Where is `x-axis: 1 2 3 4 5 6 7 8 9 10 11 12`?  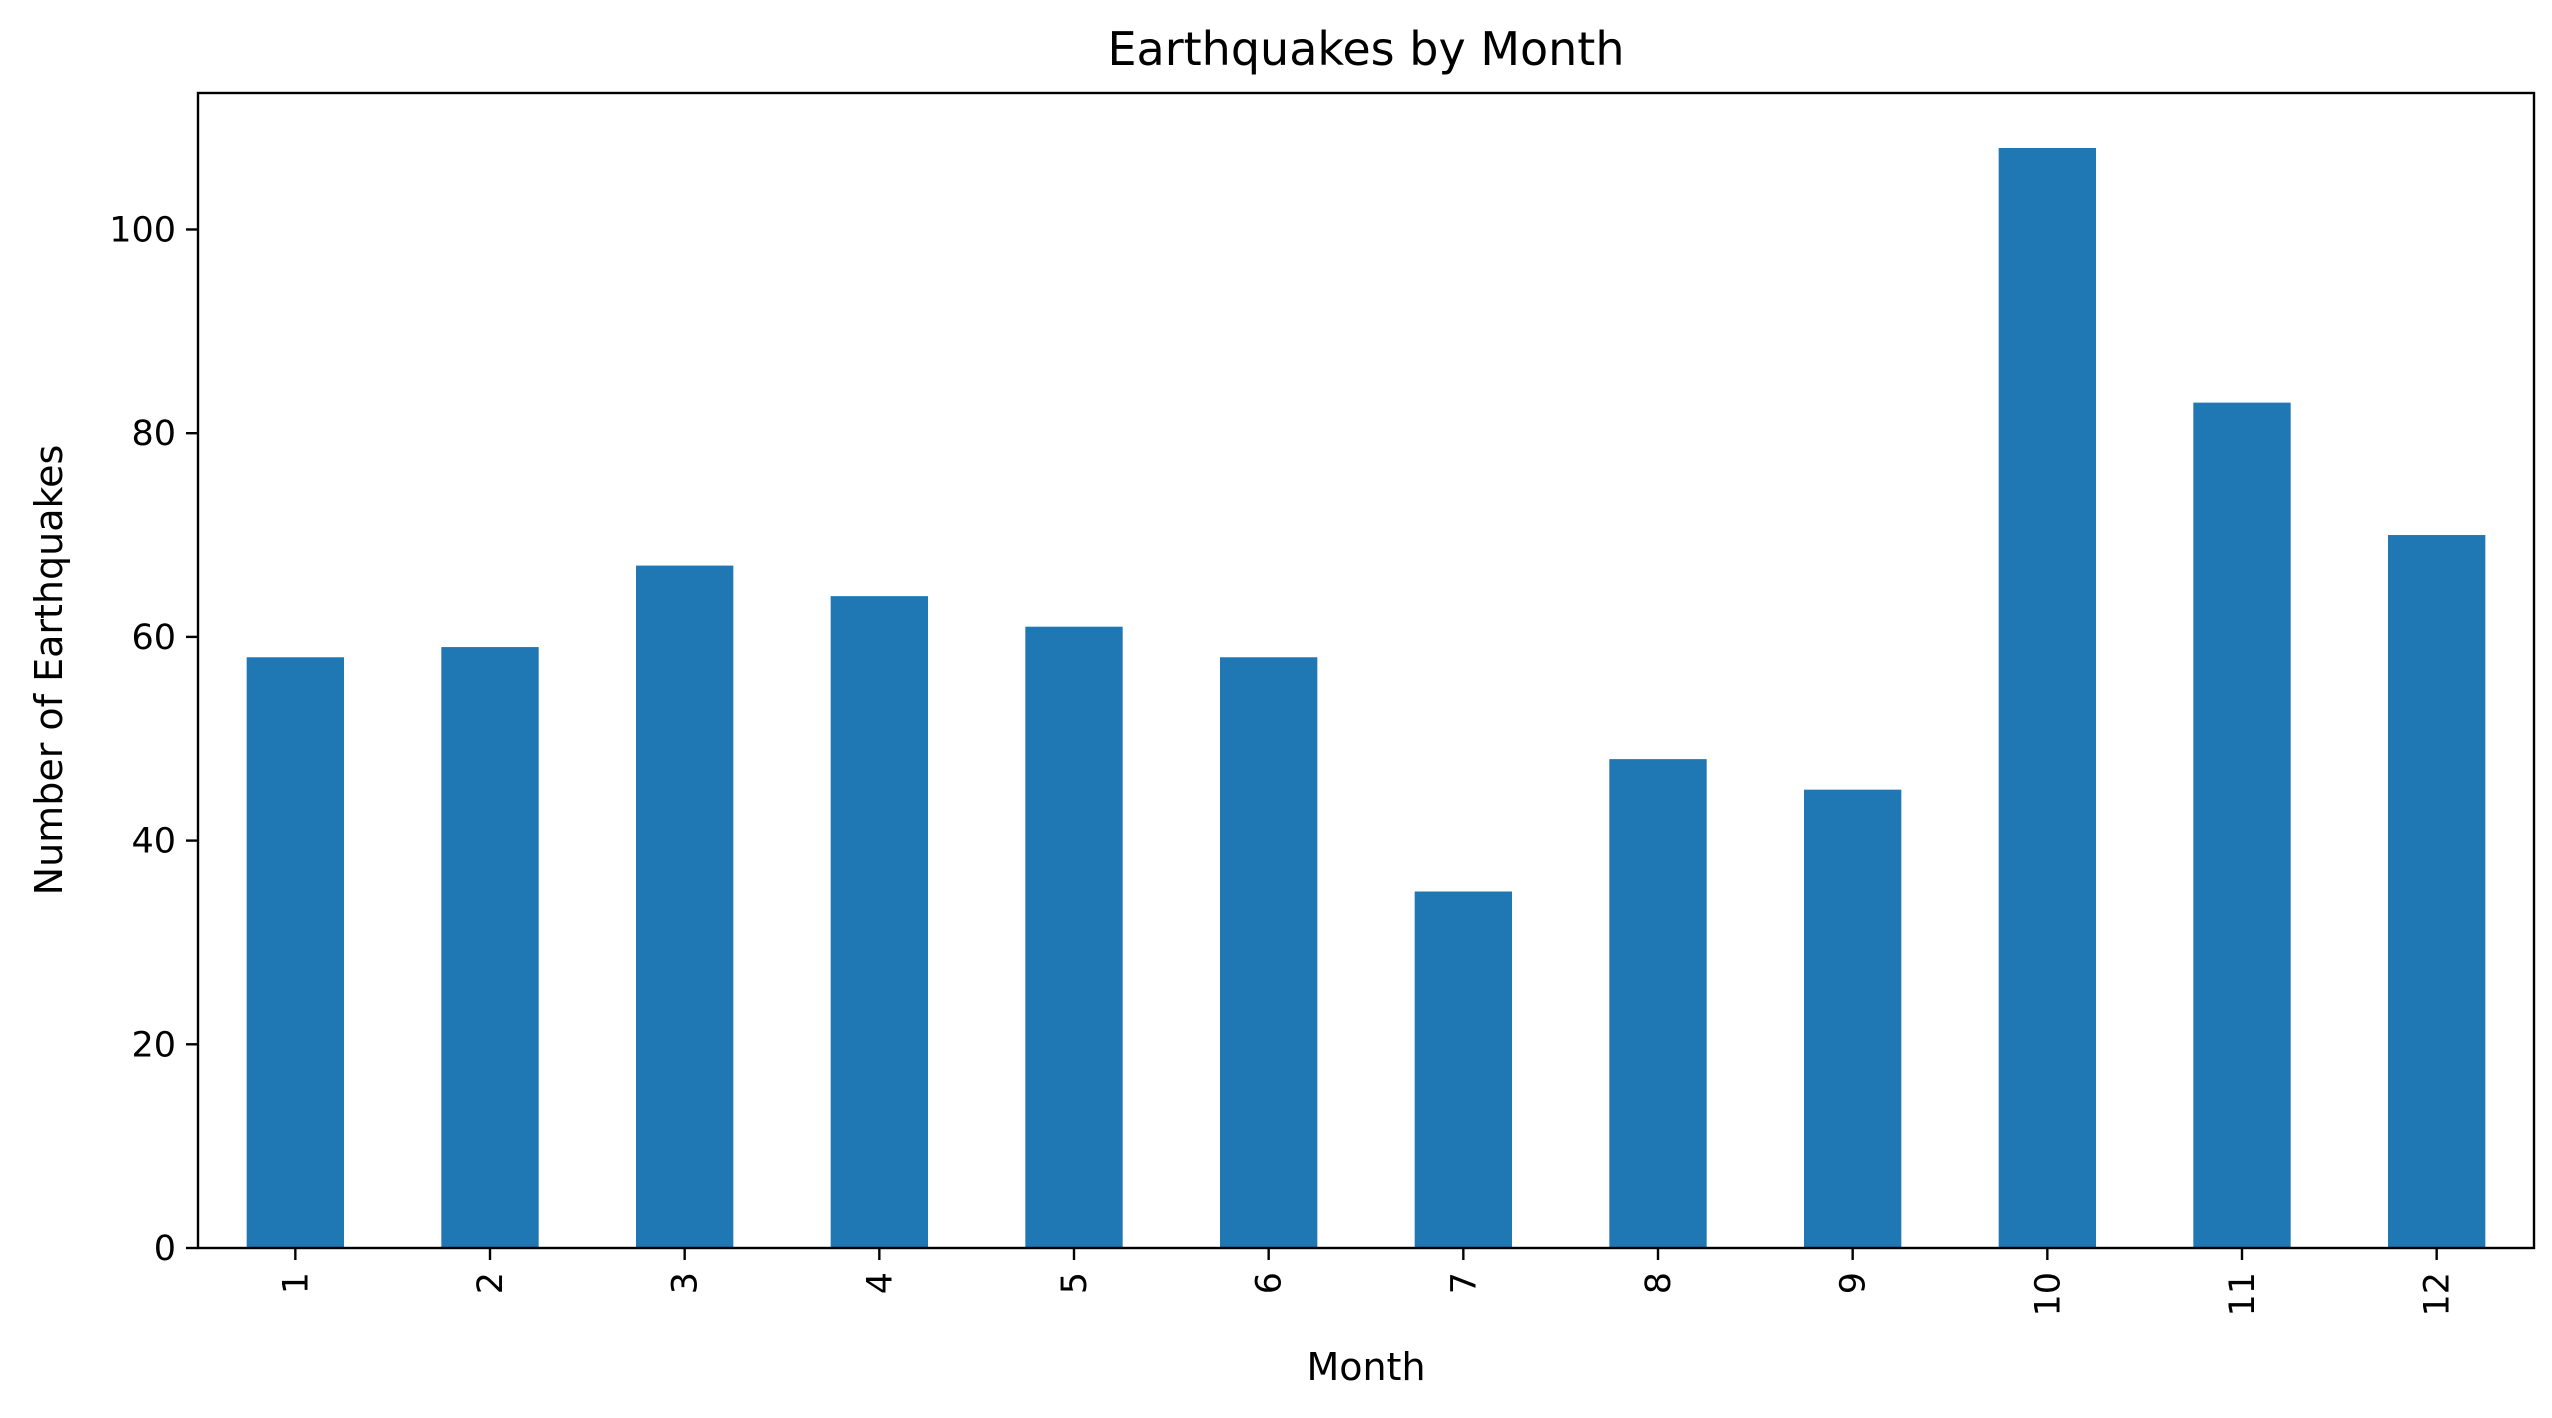
x-axis: 1 2 3 4 5 6 7 8 9 10 11 12 is located at coordinates (1367, 1282).